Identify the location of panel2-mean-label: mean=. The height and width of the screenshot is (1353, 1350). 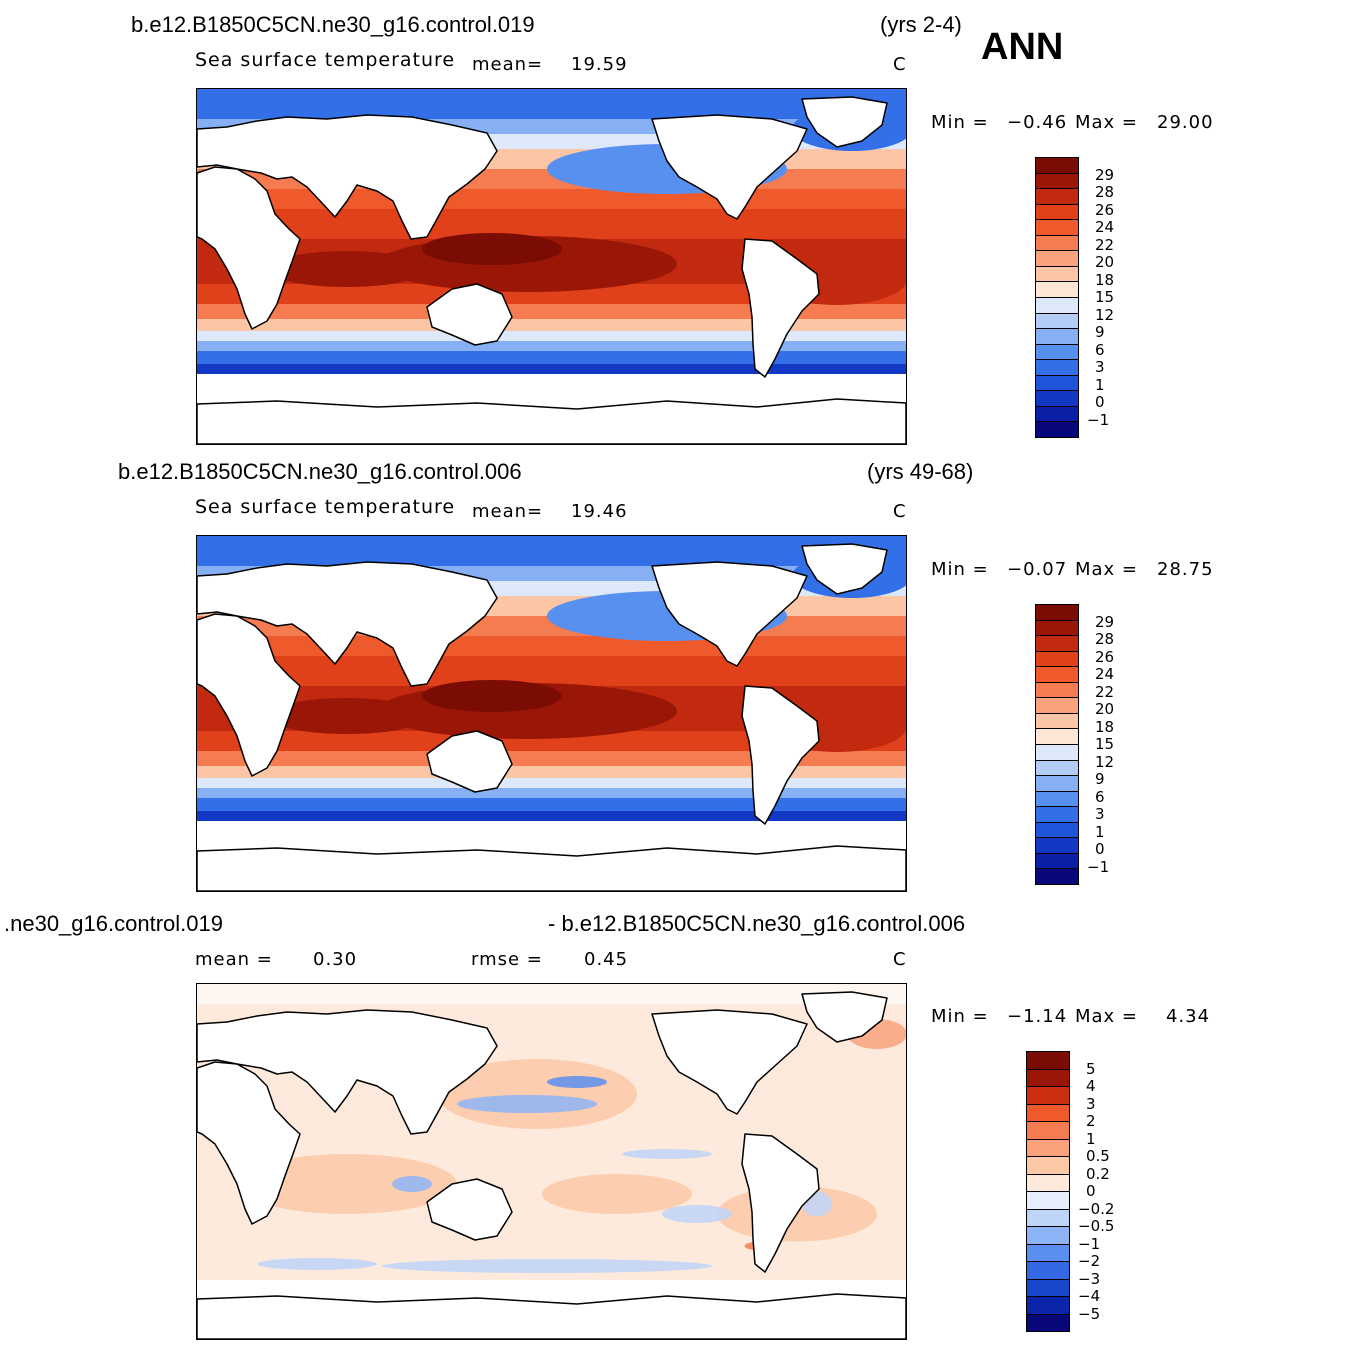
(508, 511).